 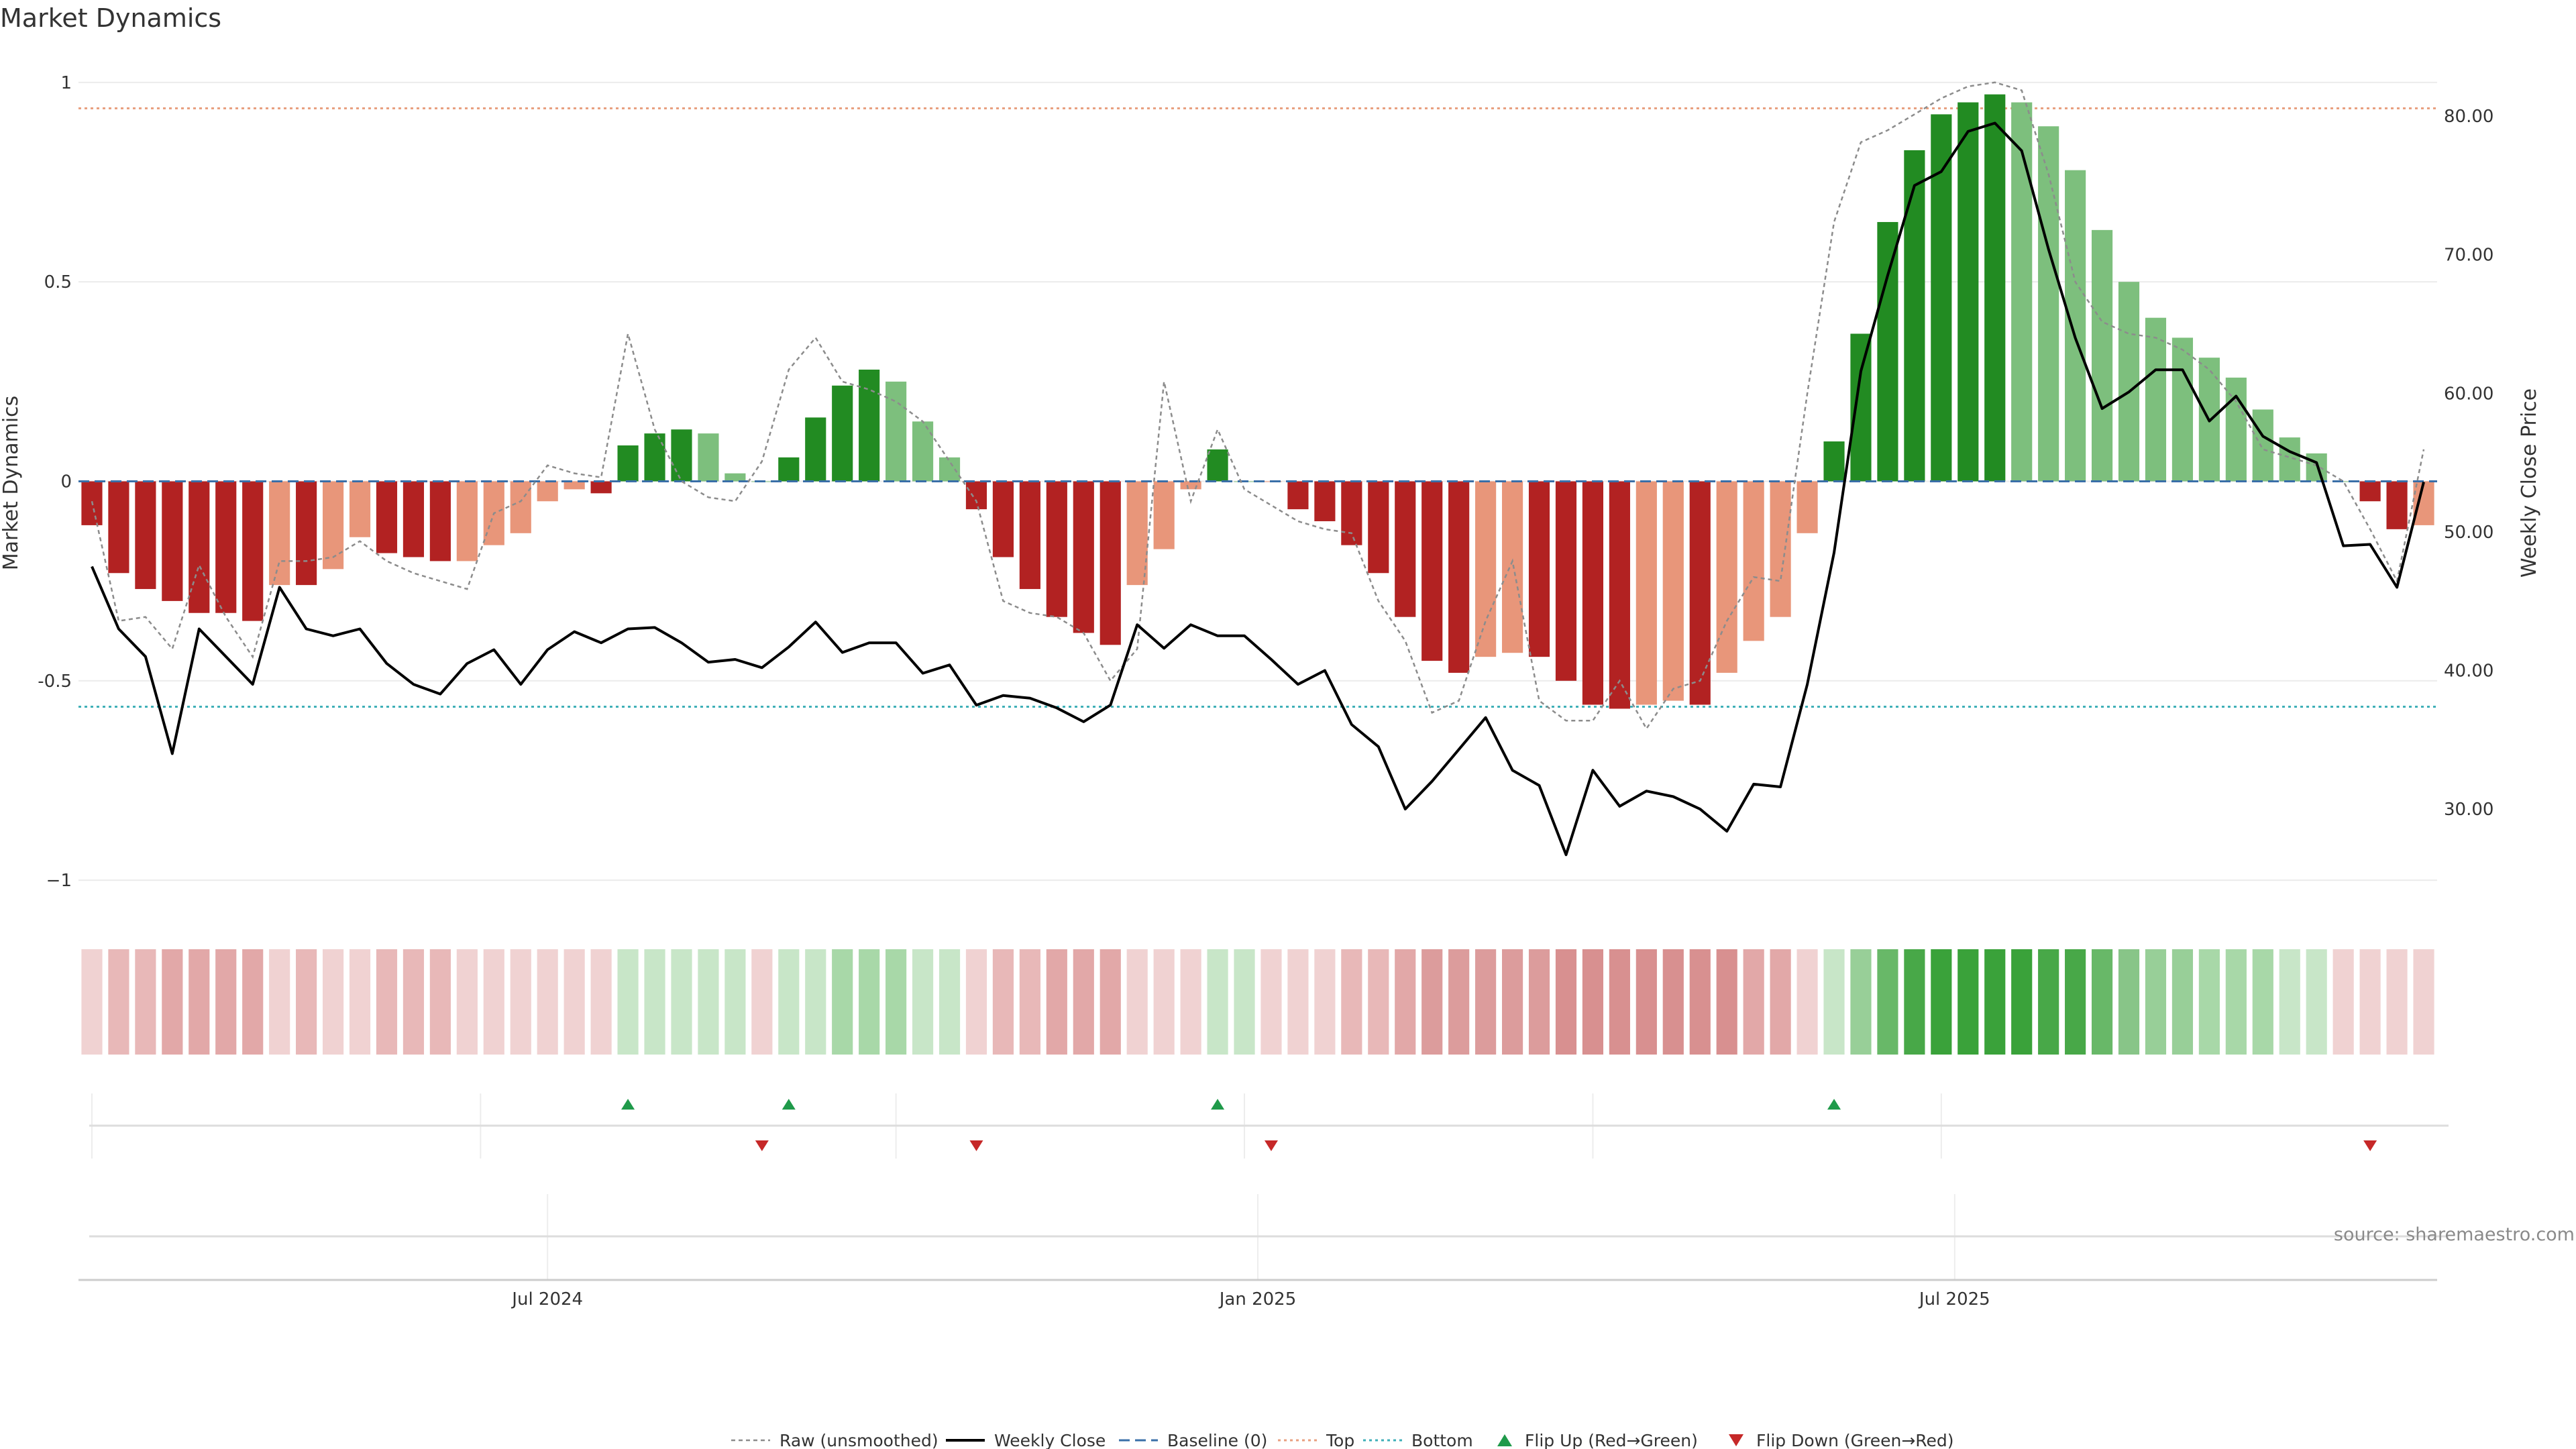 I want to click on legend-swatch-flip_up, so click(x=1504, y=1440).